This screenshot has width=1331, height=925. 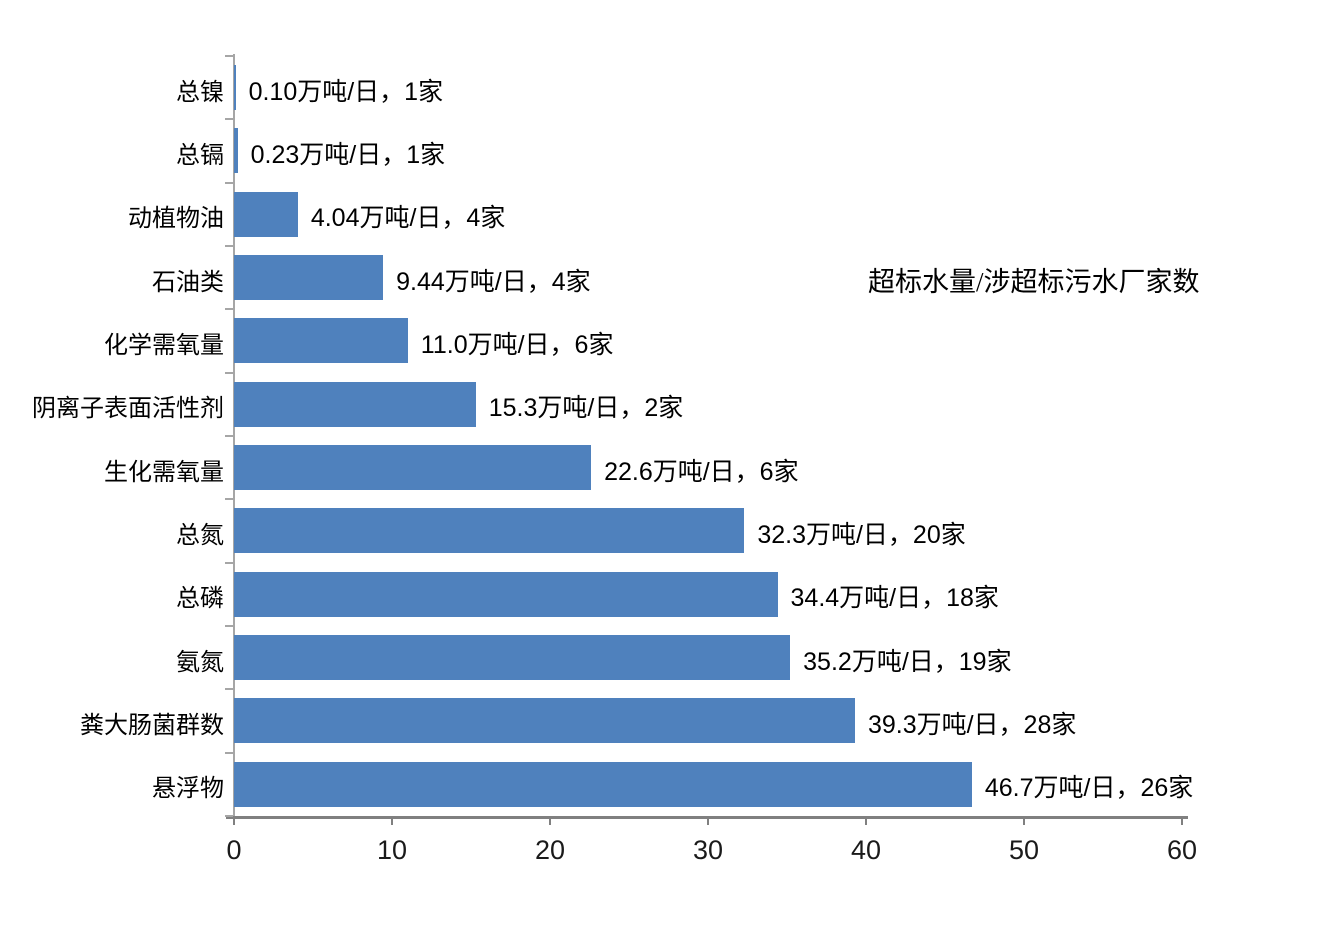 What do you see at coordinates (493, 281) in the screenshot?
I see `data-label: 9.44万吨/日，4家` at bounding box center [493, 281].